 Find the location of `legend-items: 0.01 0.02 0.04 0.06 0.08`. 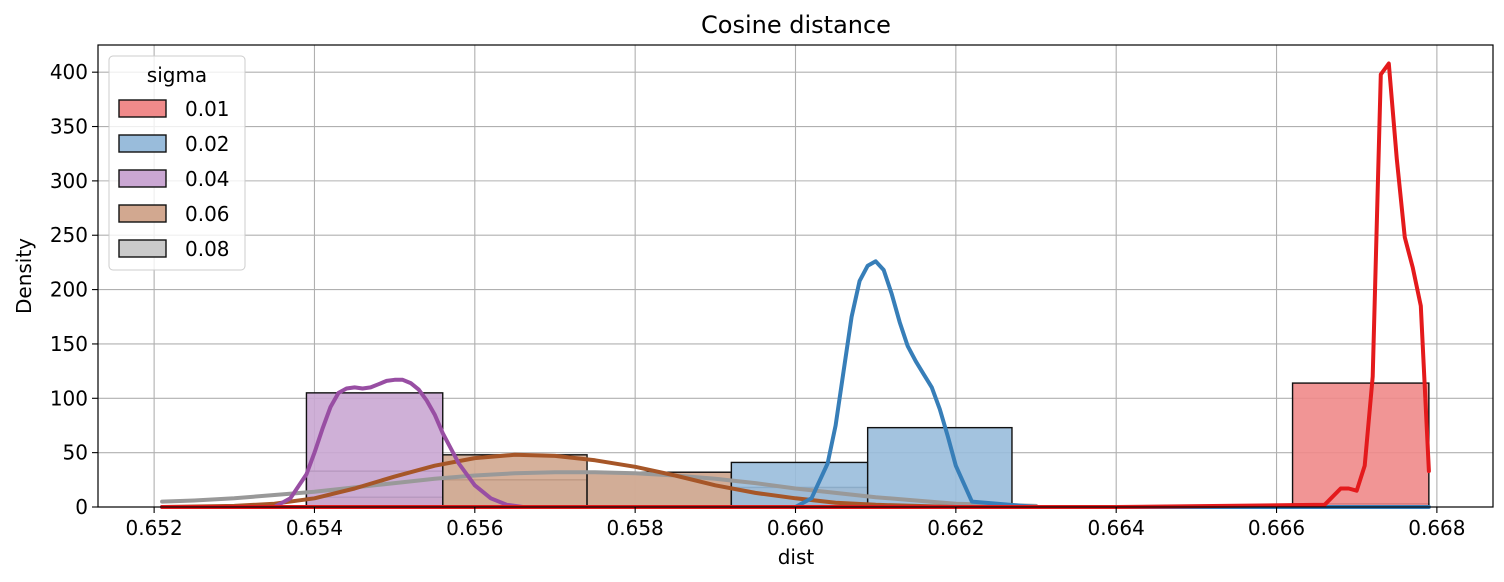

legend-items: 0.01 0.02 0.04 0.06 0.08 is located at coordinates (174, 179).